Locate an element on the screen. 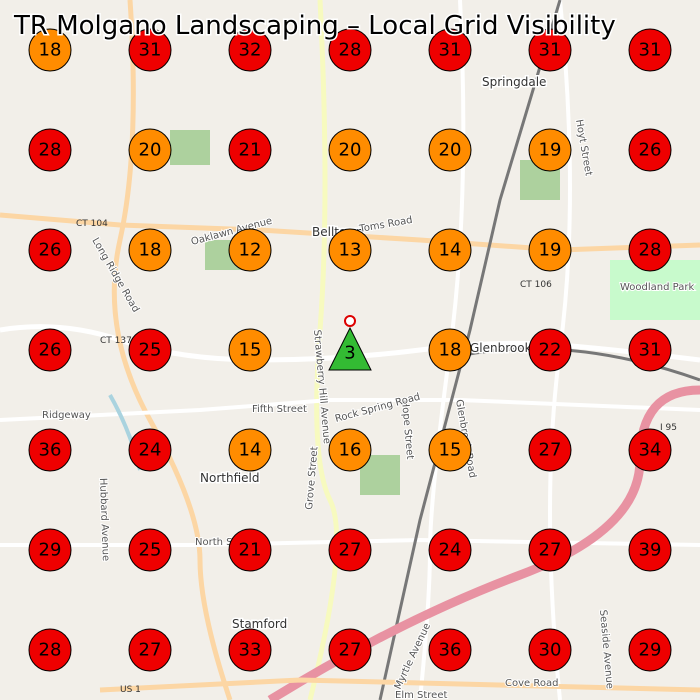 This screenshot has width=700, height=700. cell-value: 19 is located at coordinates (550, 250).